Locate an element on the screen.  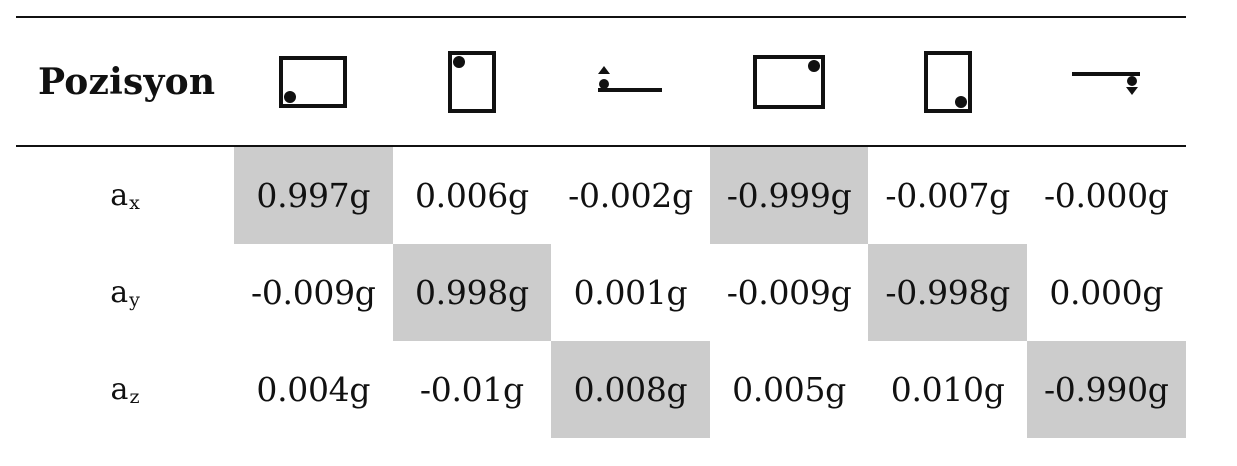
flat-line-dot-bottom-right-icon is located at coordinates (1106, 83).